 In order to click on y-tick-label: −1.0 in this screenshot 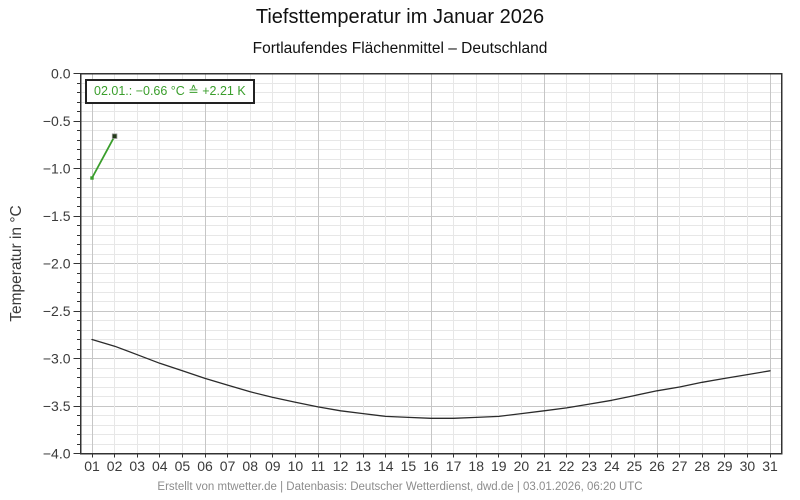, I will do `click(57, 168)`.